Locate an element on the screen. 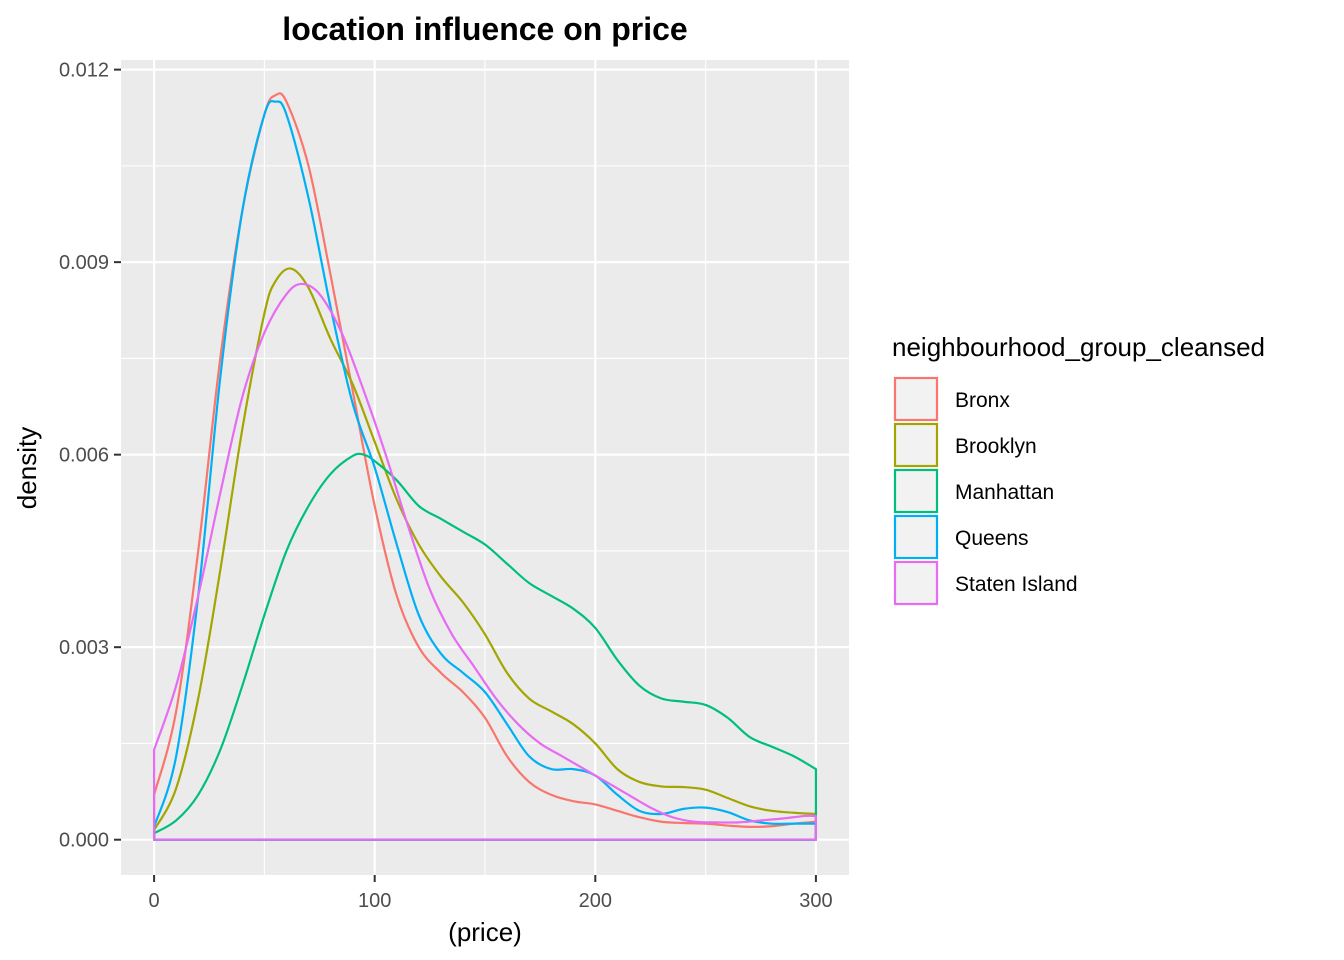 The width and height of the screenshot is (1344, 960). legend-item-queens: Queens is located at coordinates (961, 537).